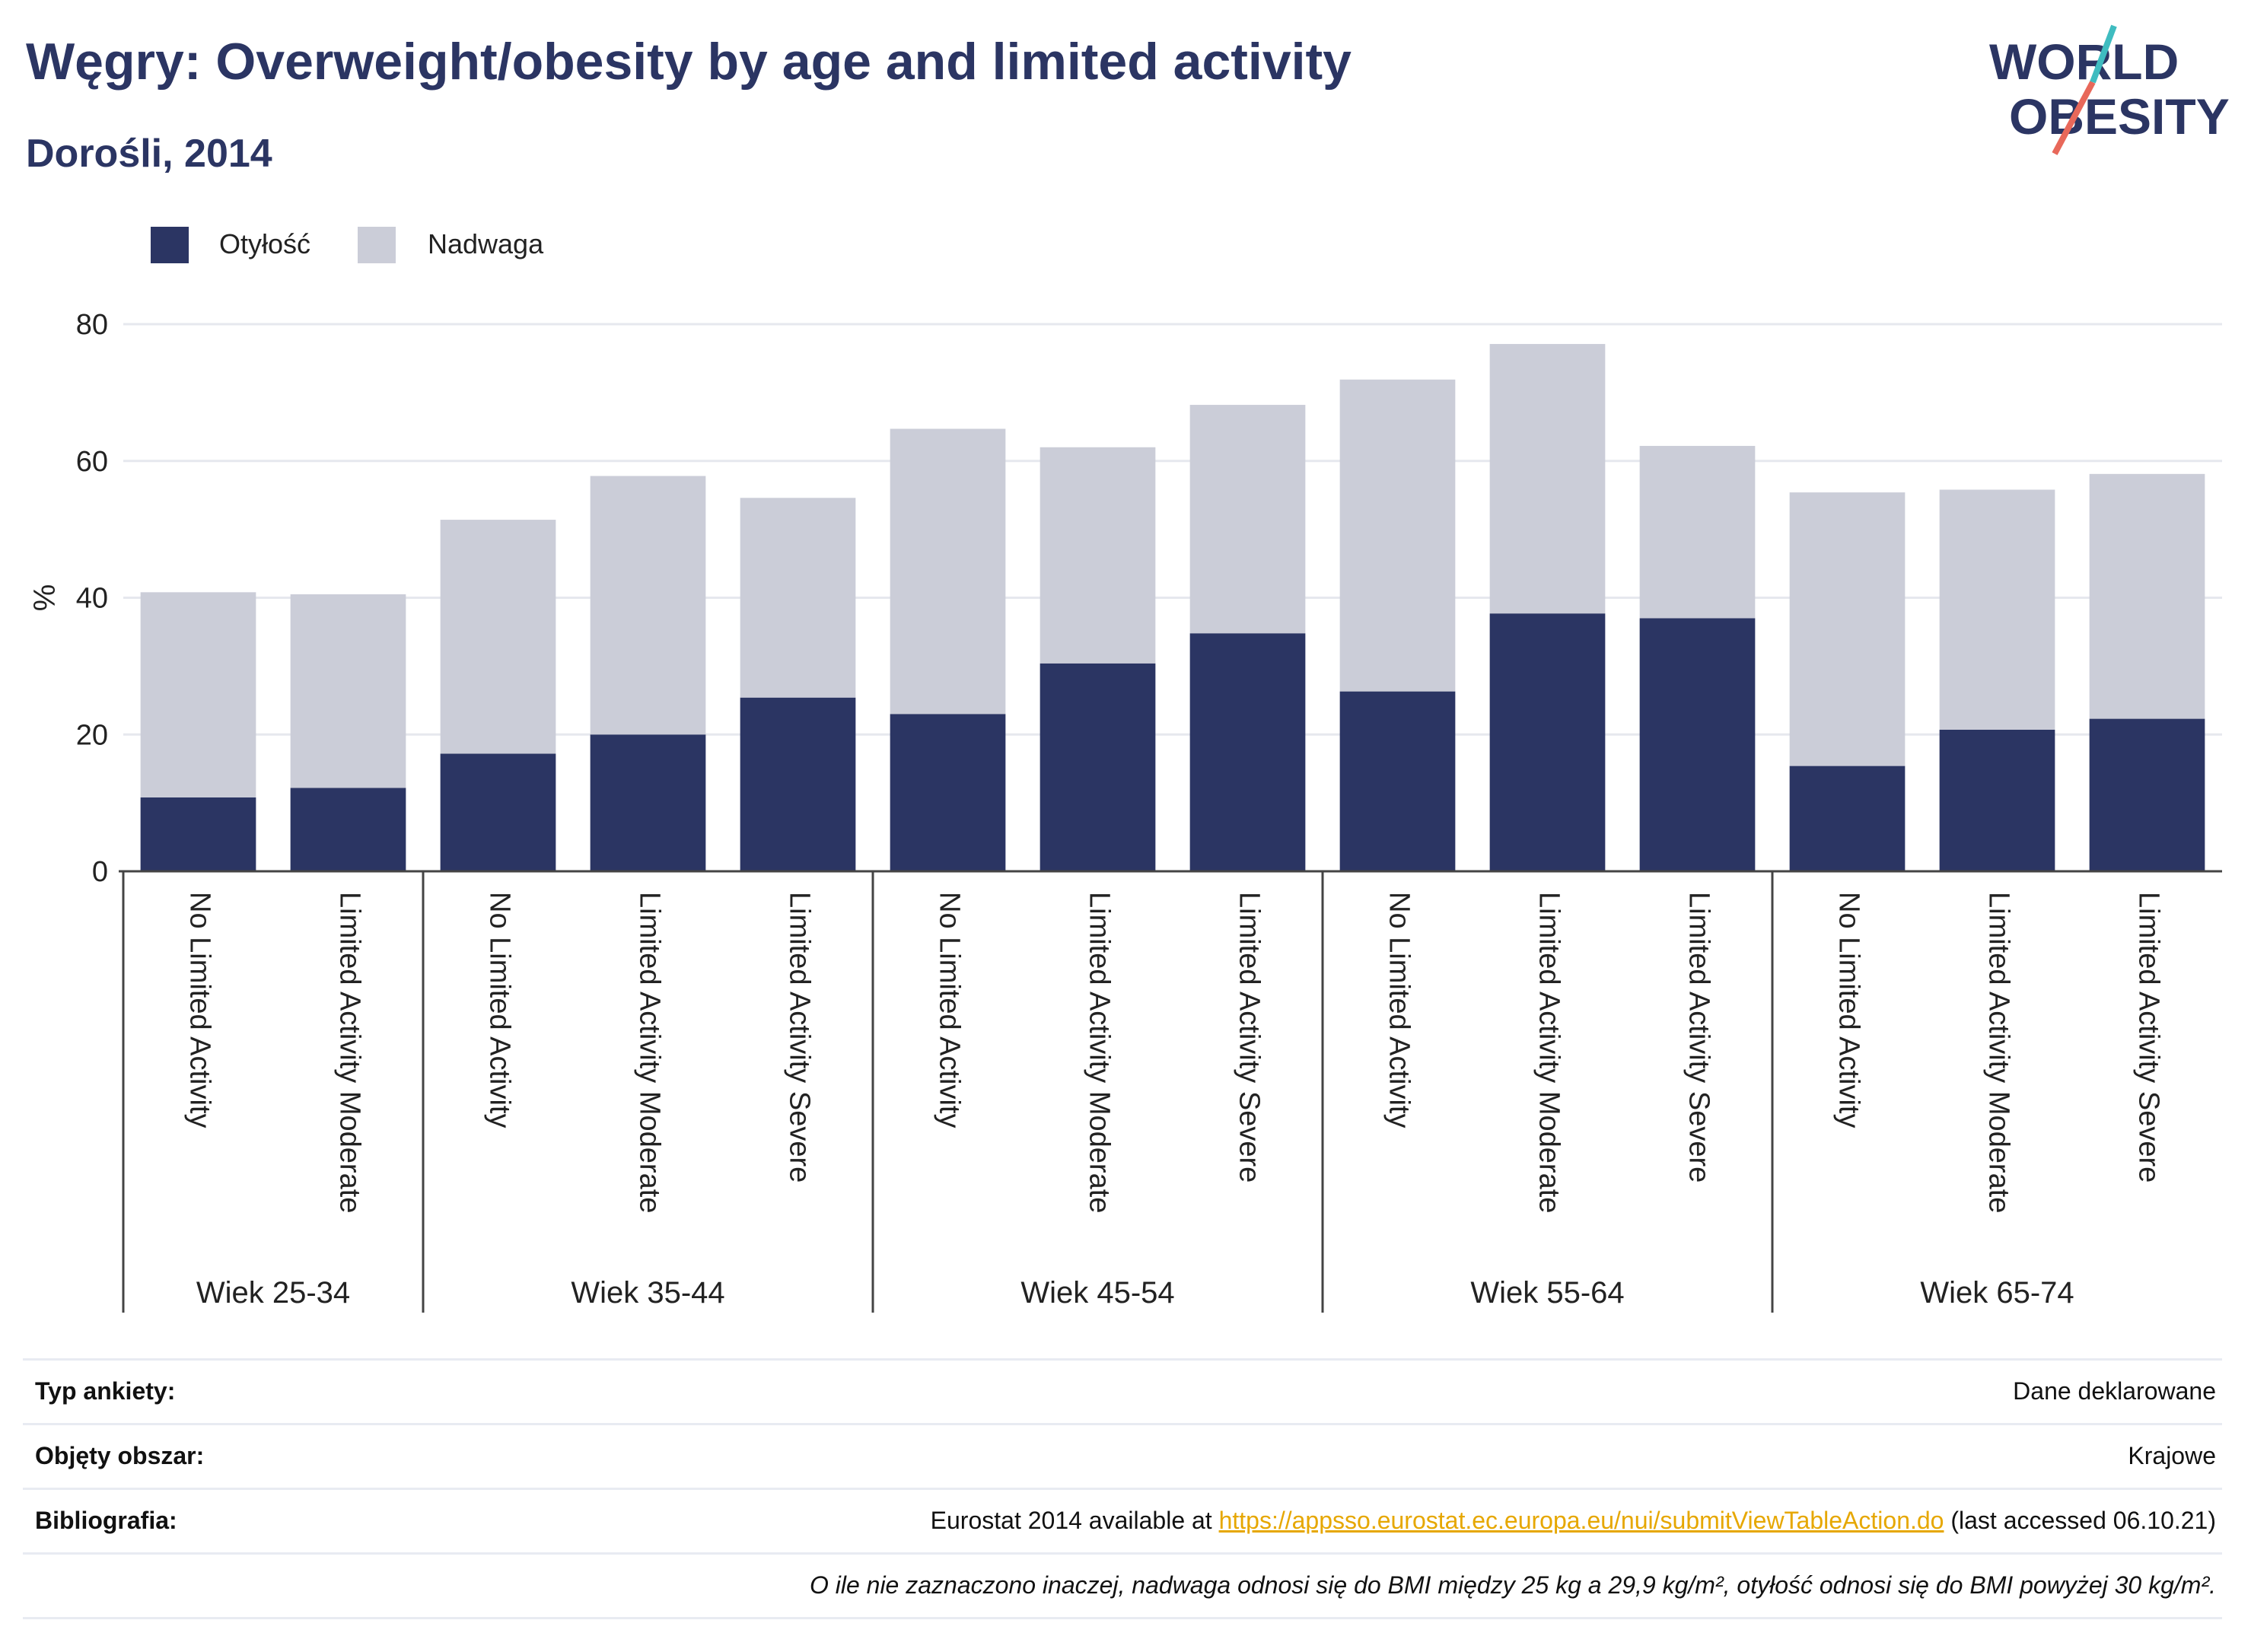  What do you see at coordinates (1547, 1293) in the screenshot?
I see `x-group-label: Wiek 55-64` at bounding box center [1547, 1293].